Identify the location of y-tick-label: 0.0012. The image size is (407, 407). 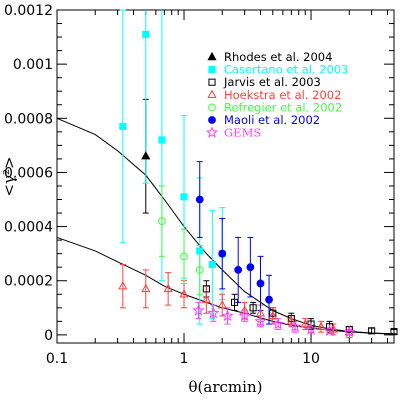
(28, 11).